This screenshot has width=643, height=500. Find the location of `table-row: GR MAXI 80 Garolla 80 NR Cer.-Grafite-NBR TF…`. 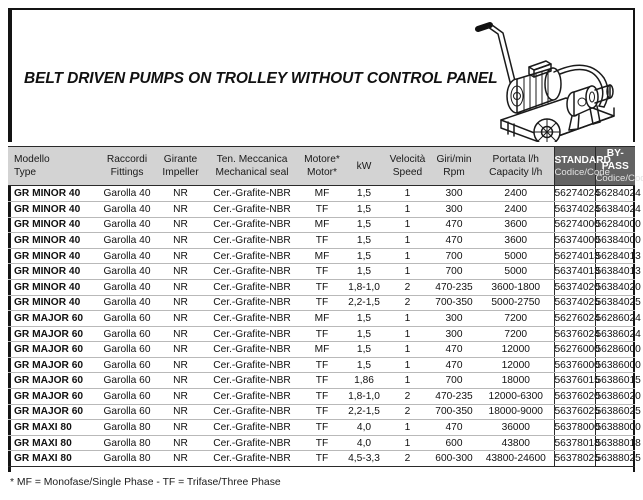

table-row: GR MAXI 80 Garolla 80 NR Cer.-Grafite-NBR TF… is located at coordinates (324, 443).